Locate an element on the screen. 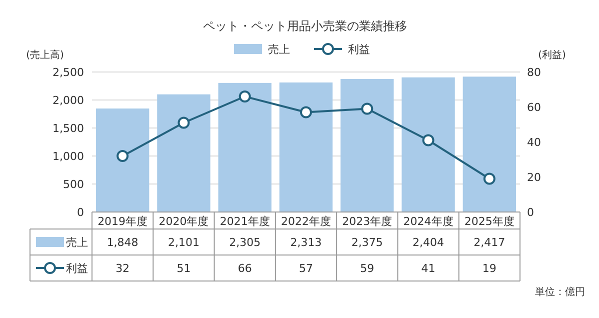  x-tick-label: 2021年度 is located at coordinates (245, 221).